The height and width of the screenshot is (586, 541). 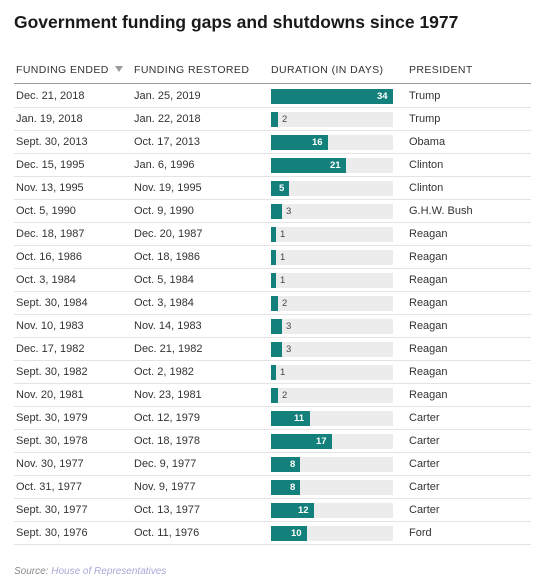 I want to click on duration-label: 8, so click(x=293, y=464).